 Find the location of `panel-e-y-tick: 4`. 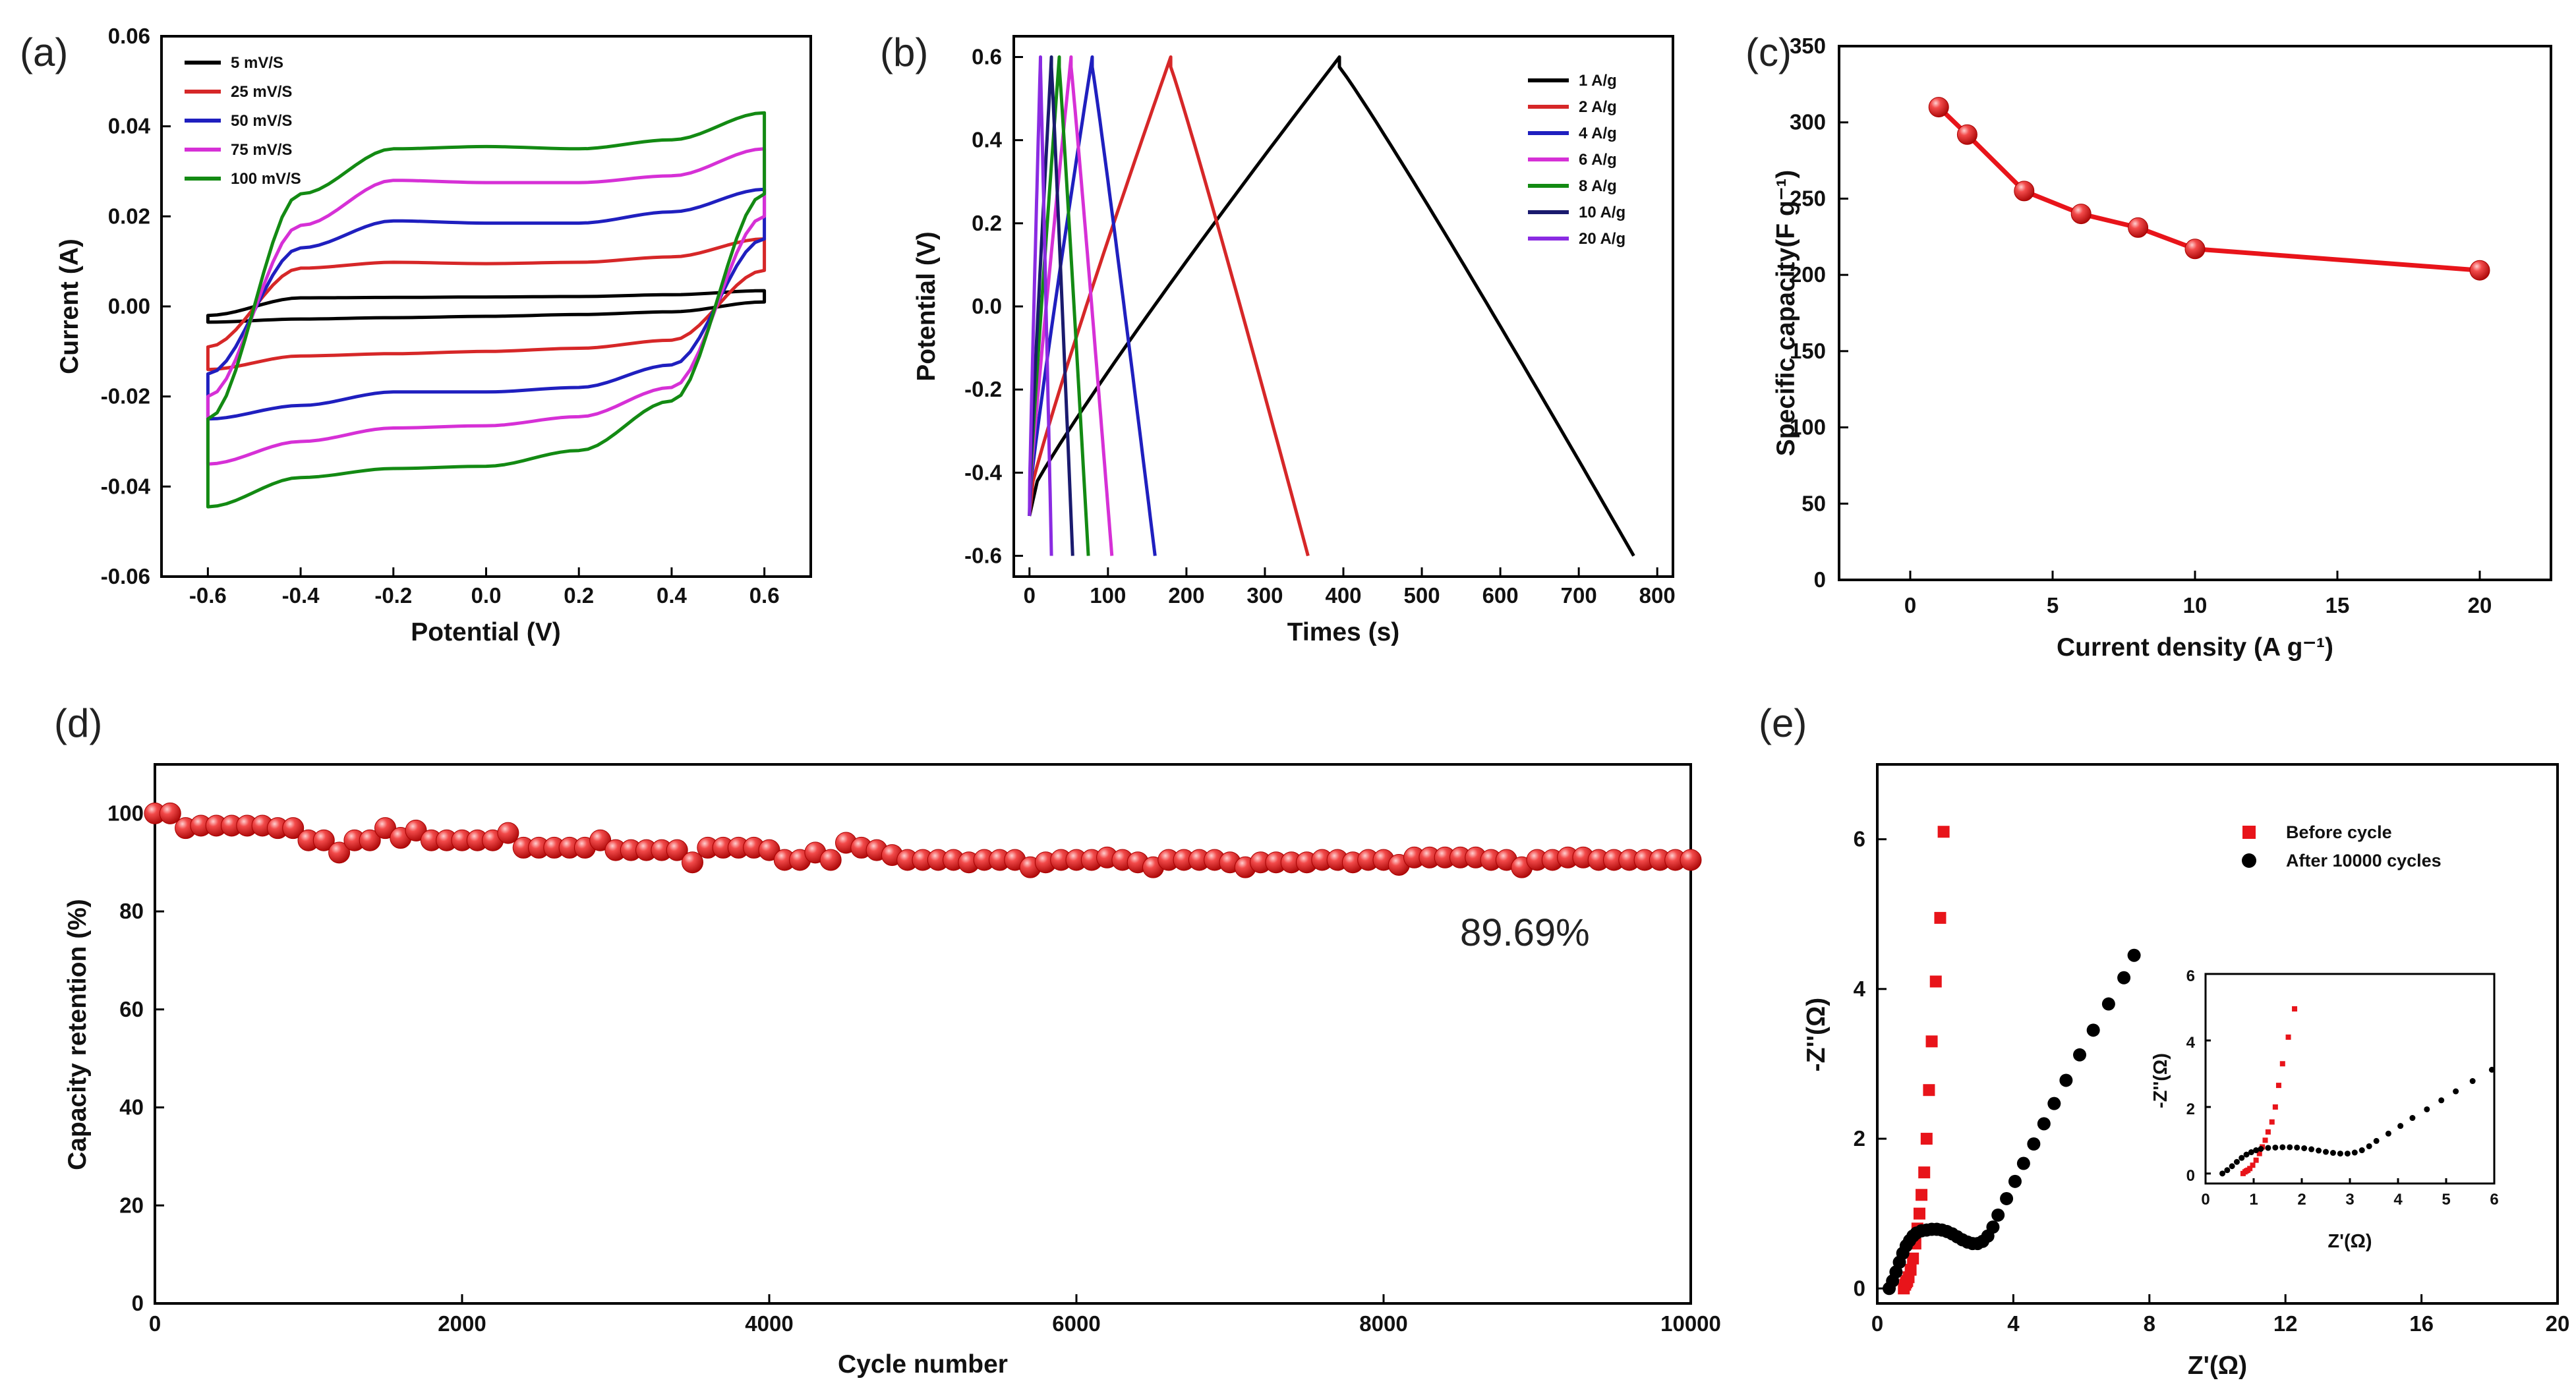

panel-e-y-tick: 4 is located at coordinates (1860, 989).